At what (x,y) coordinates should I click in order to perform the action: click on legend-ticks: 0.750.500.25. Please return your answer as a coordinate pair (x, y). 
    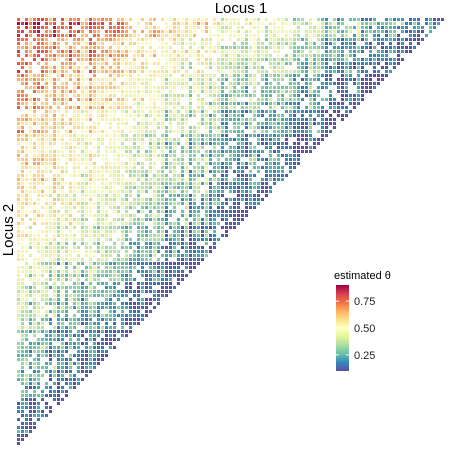
    Looking at the image, I should click on (355, 329).